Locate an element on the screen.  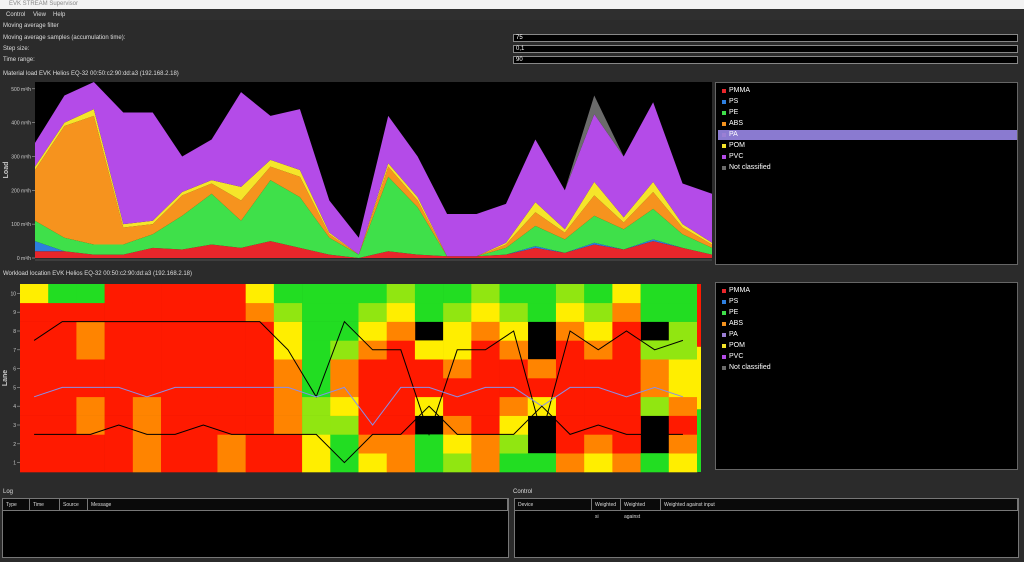
legend-label: PS is located at coordinates (734, 101).